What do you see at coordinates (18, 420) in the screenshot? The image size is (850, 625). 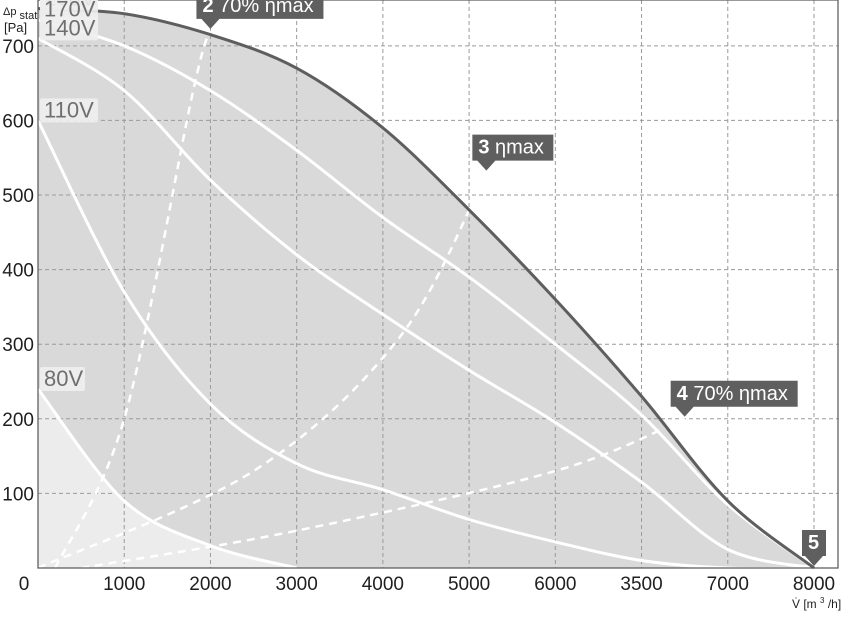 I see `y-tick-label: 200` at bounding box center [18, 420].